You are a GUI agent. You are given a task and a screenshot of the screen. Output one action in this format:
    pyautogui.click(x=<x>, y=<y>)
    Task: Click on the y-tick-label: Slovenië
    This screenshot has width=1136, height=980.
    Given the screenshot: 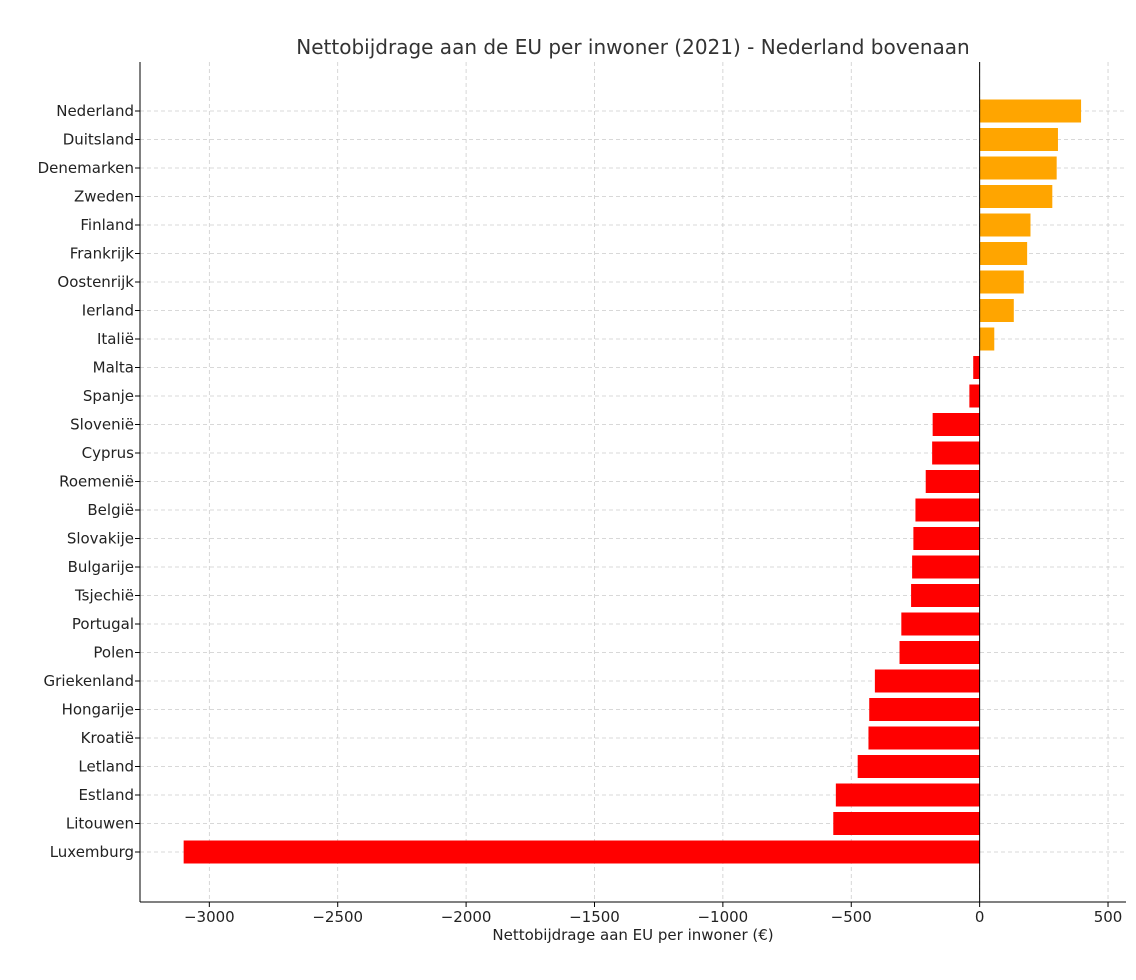 What is the action you would take?
    pyautogui.click(x=102, y=425)
    